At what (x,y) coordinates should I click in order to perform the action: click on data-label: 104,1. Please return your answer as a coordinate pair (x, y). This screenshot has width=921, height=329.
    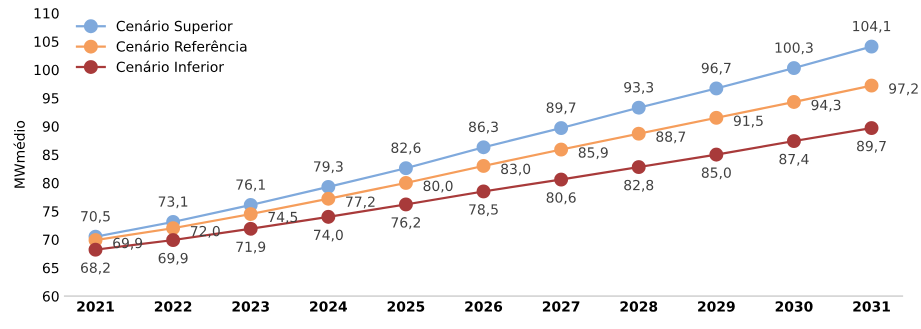
    Looking at the image, I should click on (871, 26).